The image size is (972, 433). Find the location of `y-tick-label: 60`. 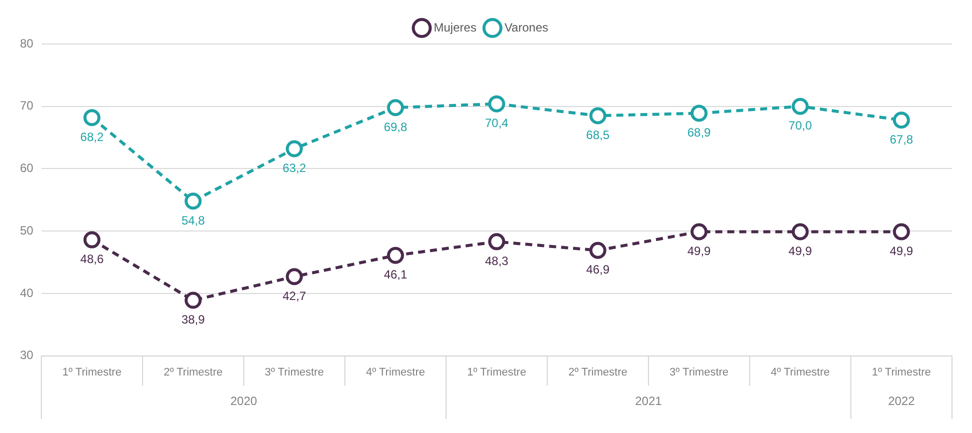

y-tick-label: 60 is located at coordinates (27, 168).